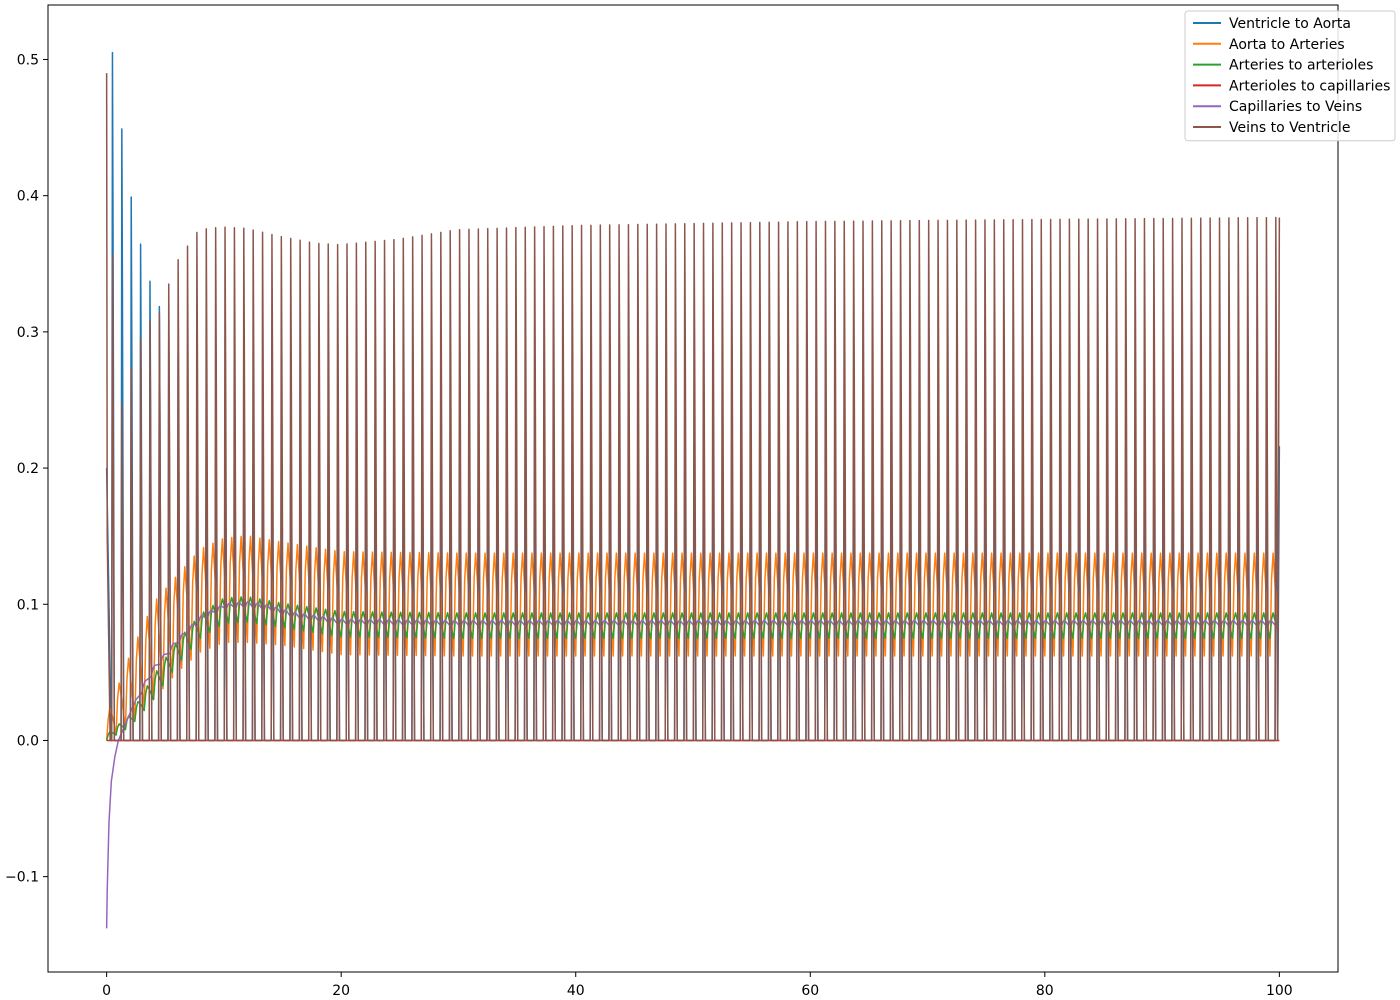 This screenshot has width=1400, height=1000. Describe the element at coordinates (1279, 991) in the screenshot. I see `x-tick-label: 100` at that location.